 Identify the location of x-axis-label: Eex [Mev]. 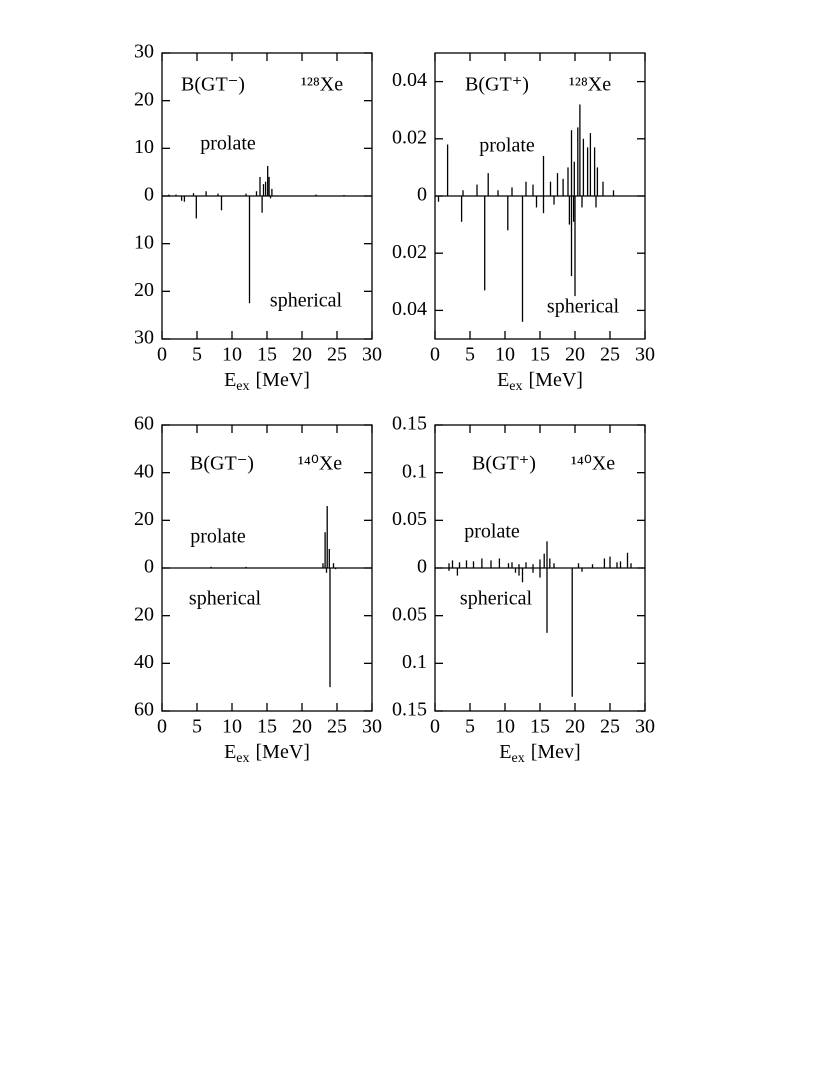
(539, 754).